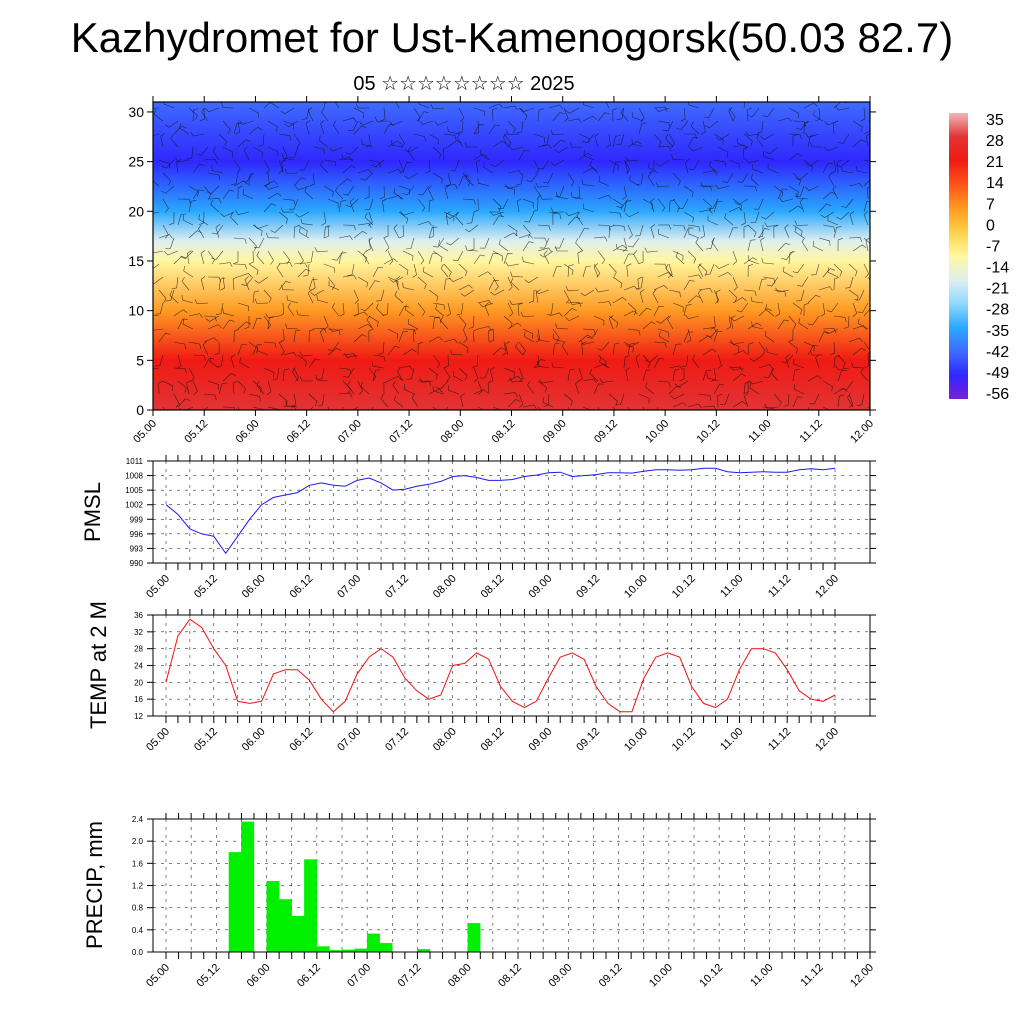 The width and height of the screenshot is (1024, 1024). I want to click on temp-xtick-label: 05.12, so click(206, 740).